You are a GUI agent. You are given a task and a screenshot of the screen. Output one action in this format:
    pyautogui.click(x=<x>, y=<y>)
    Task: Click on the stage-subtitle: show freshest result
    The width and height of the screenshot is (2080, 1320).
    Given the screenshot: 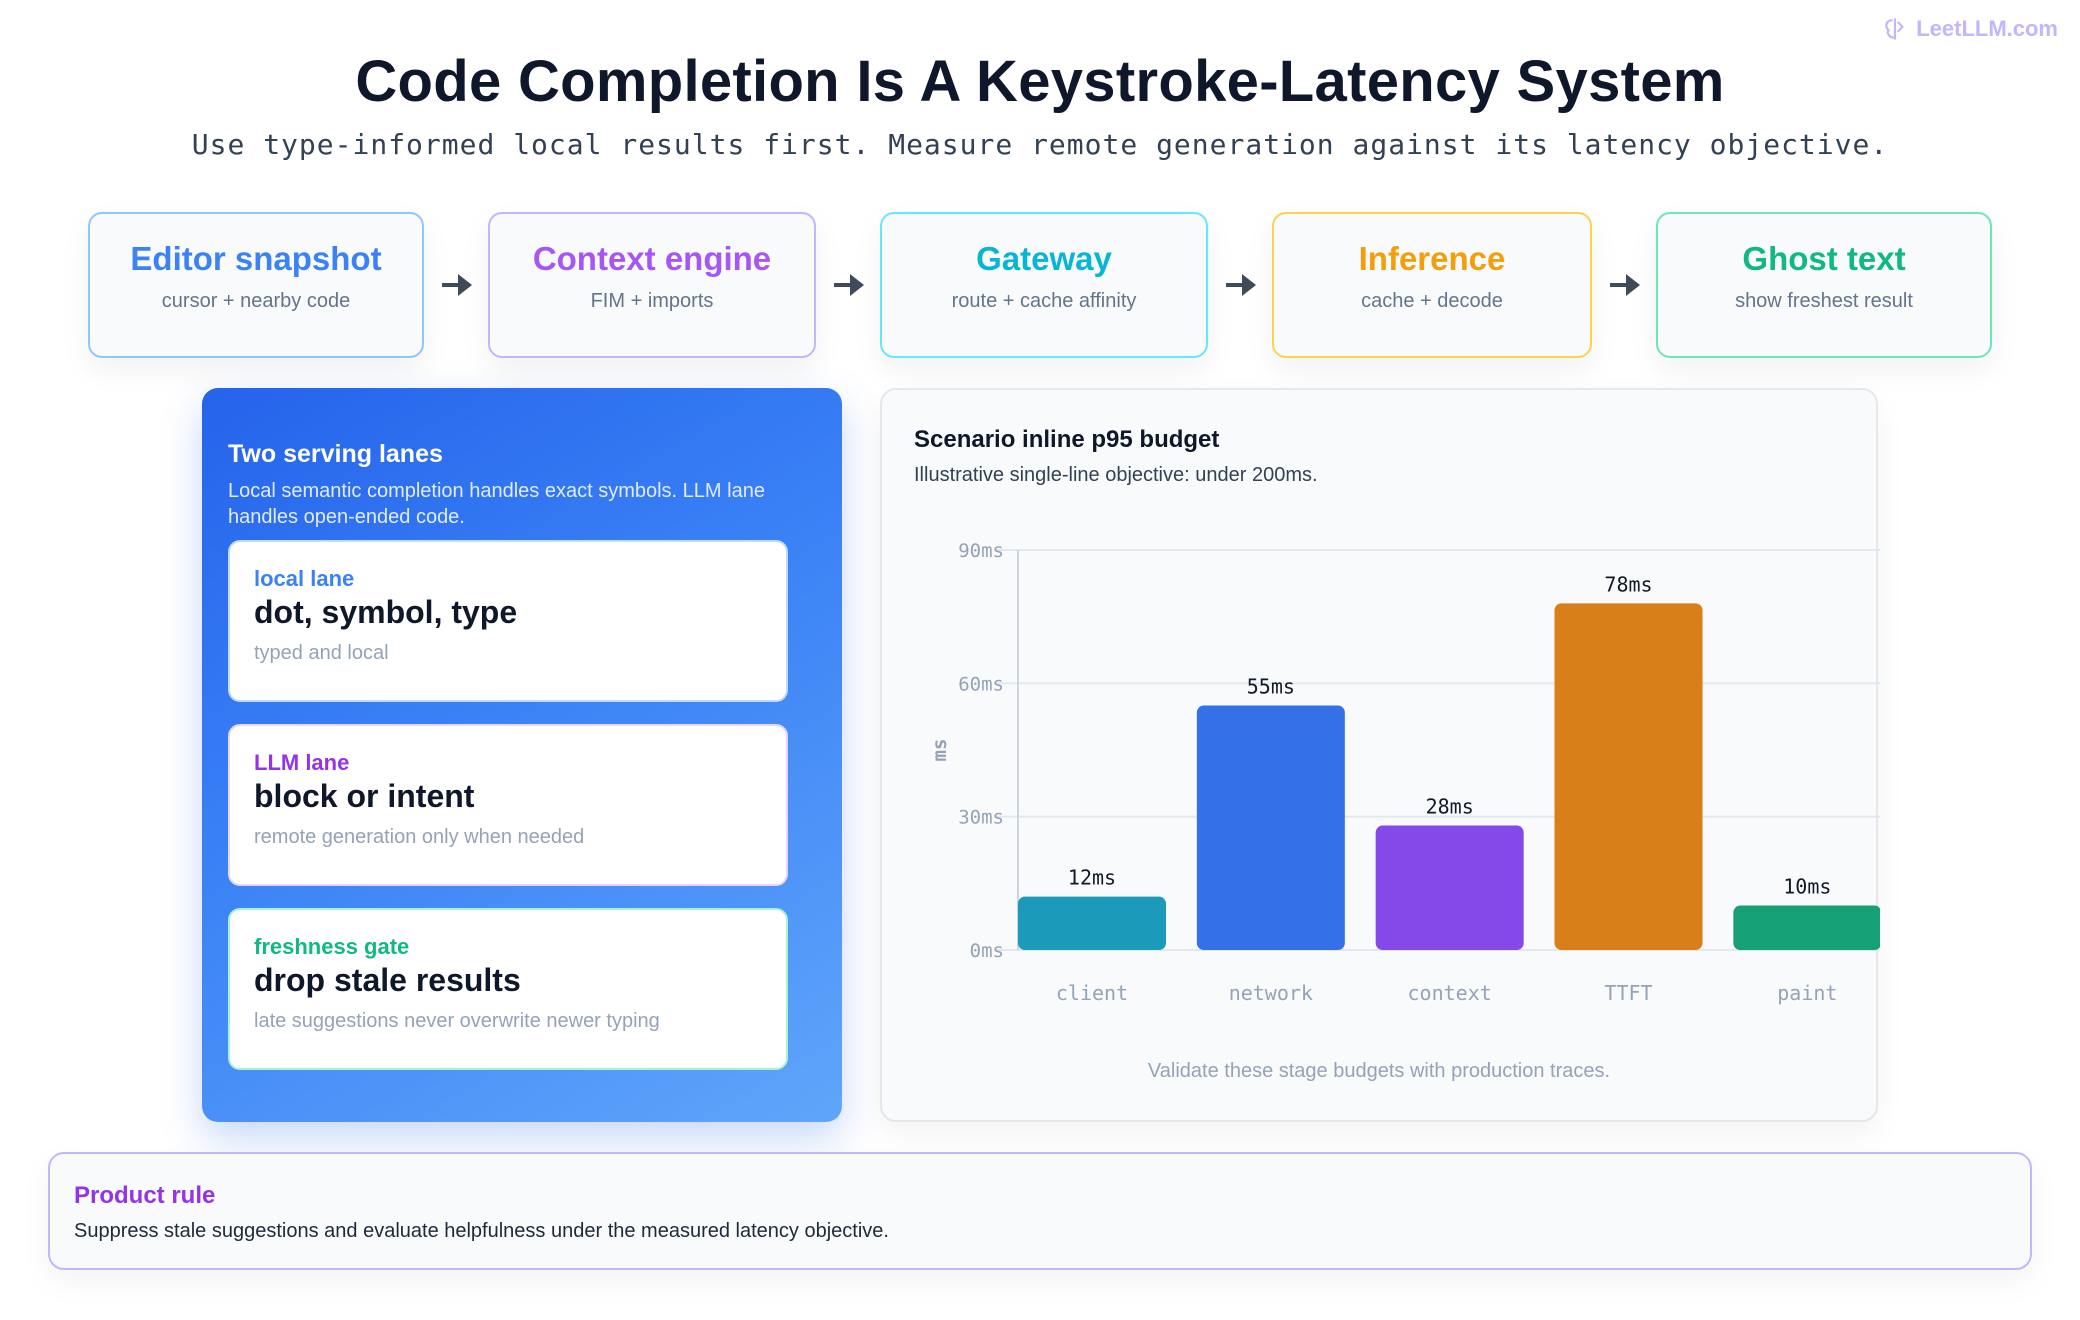 What is the action you would take?
    pyautogui.click(x=1824, y=301)
    